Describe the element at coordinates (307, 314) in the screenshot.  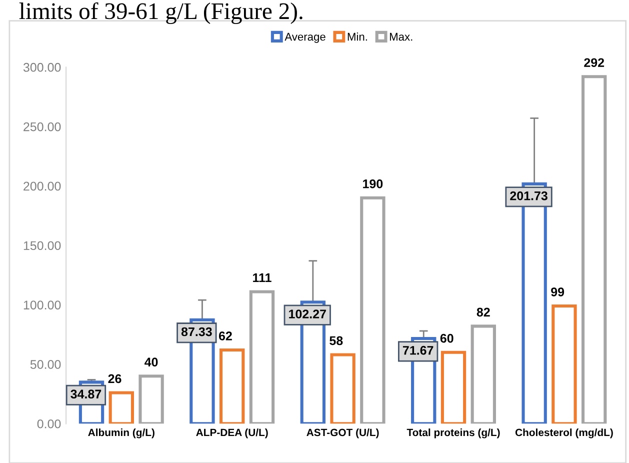
I see `data-label: 102.27` at that location.